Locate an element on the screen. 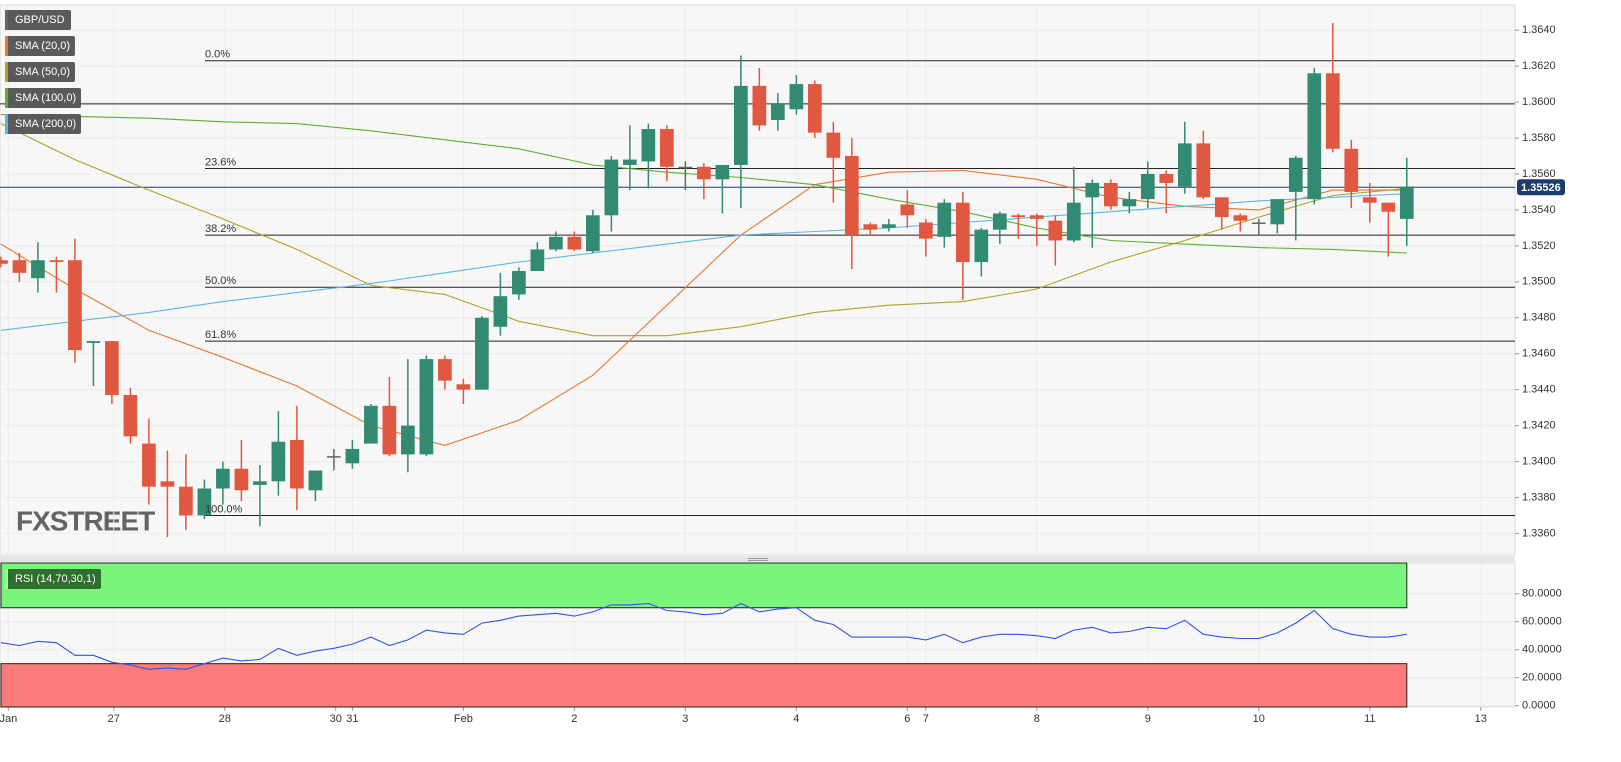  x-tick-label: 9 is located at coordinates (1148, 719).